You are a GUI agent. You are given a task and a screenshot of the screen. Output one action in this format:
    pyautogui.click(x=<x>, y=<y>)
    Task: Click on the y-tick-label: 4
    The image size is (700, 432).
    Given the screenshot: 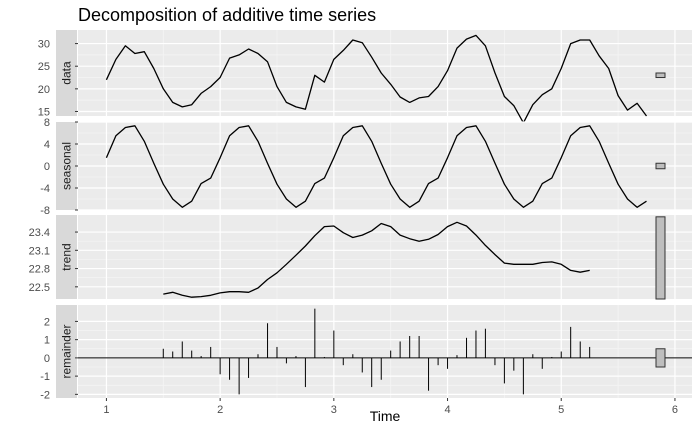 What is the action you would take?
    pyautogui.click(x=47, y=145)
    